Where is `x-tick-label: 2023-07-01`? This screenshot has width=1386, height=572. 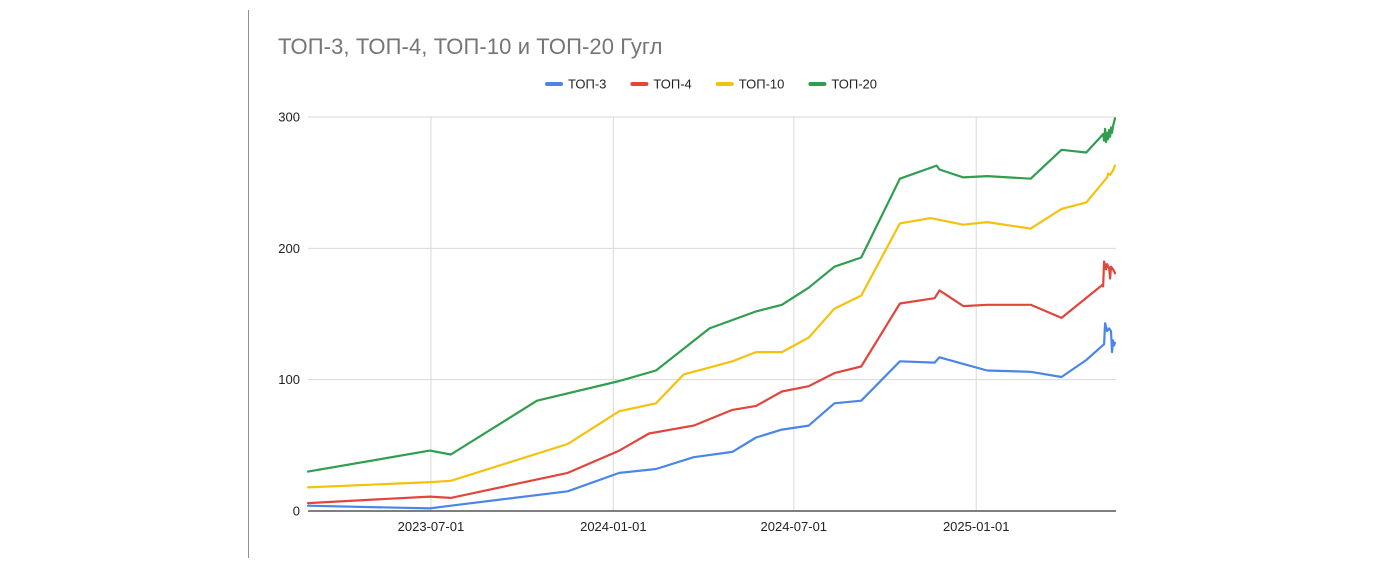 x-tick-label: 2023-07-01 is located at coordinates (431, 526).